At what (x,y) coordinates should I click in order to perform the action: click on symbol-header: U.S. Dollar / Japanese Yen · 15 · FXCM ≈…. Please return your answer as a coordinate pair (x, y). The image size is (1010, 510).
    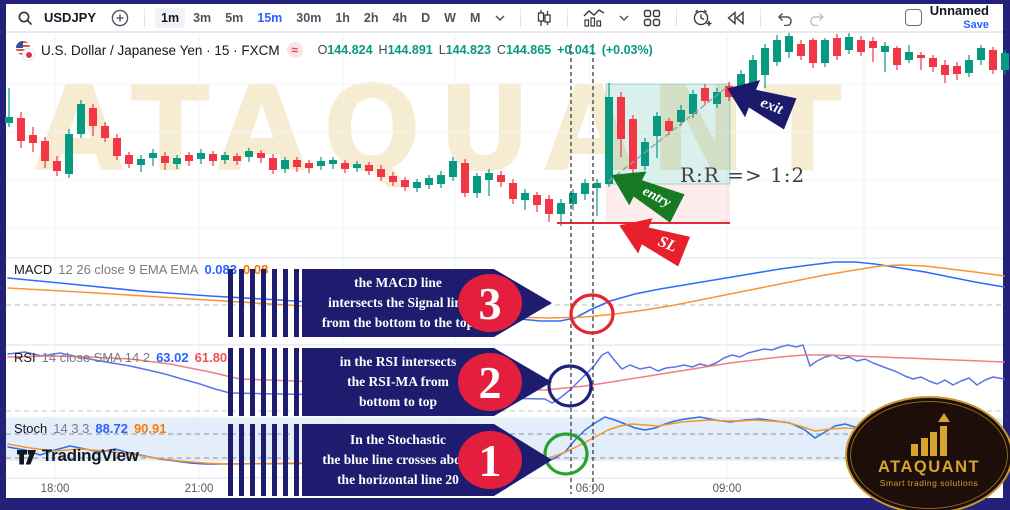
    Looking at the image, I should click on (334, 51).